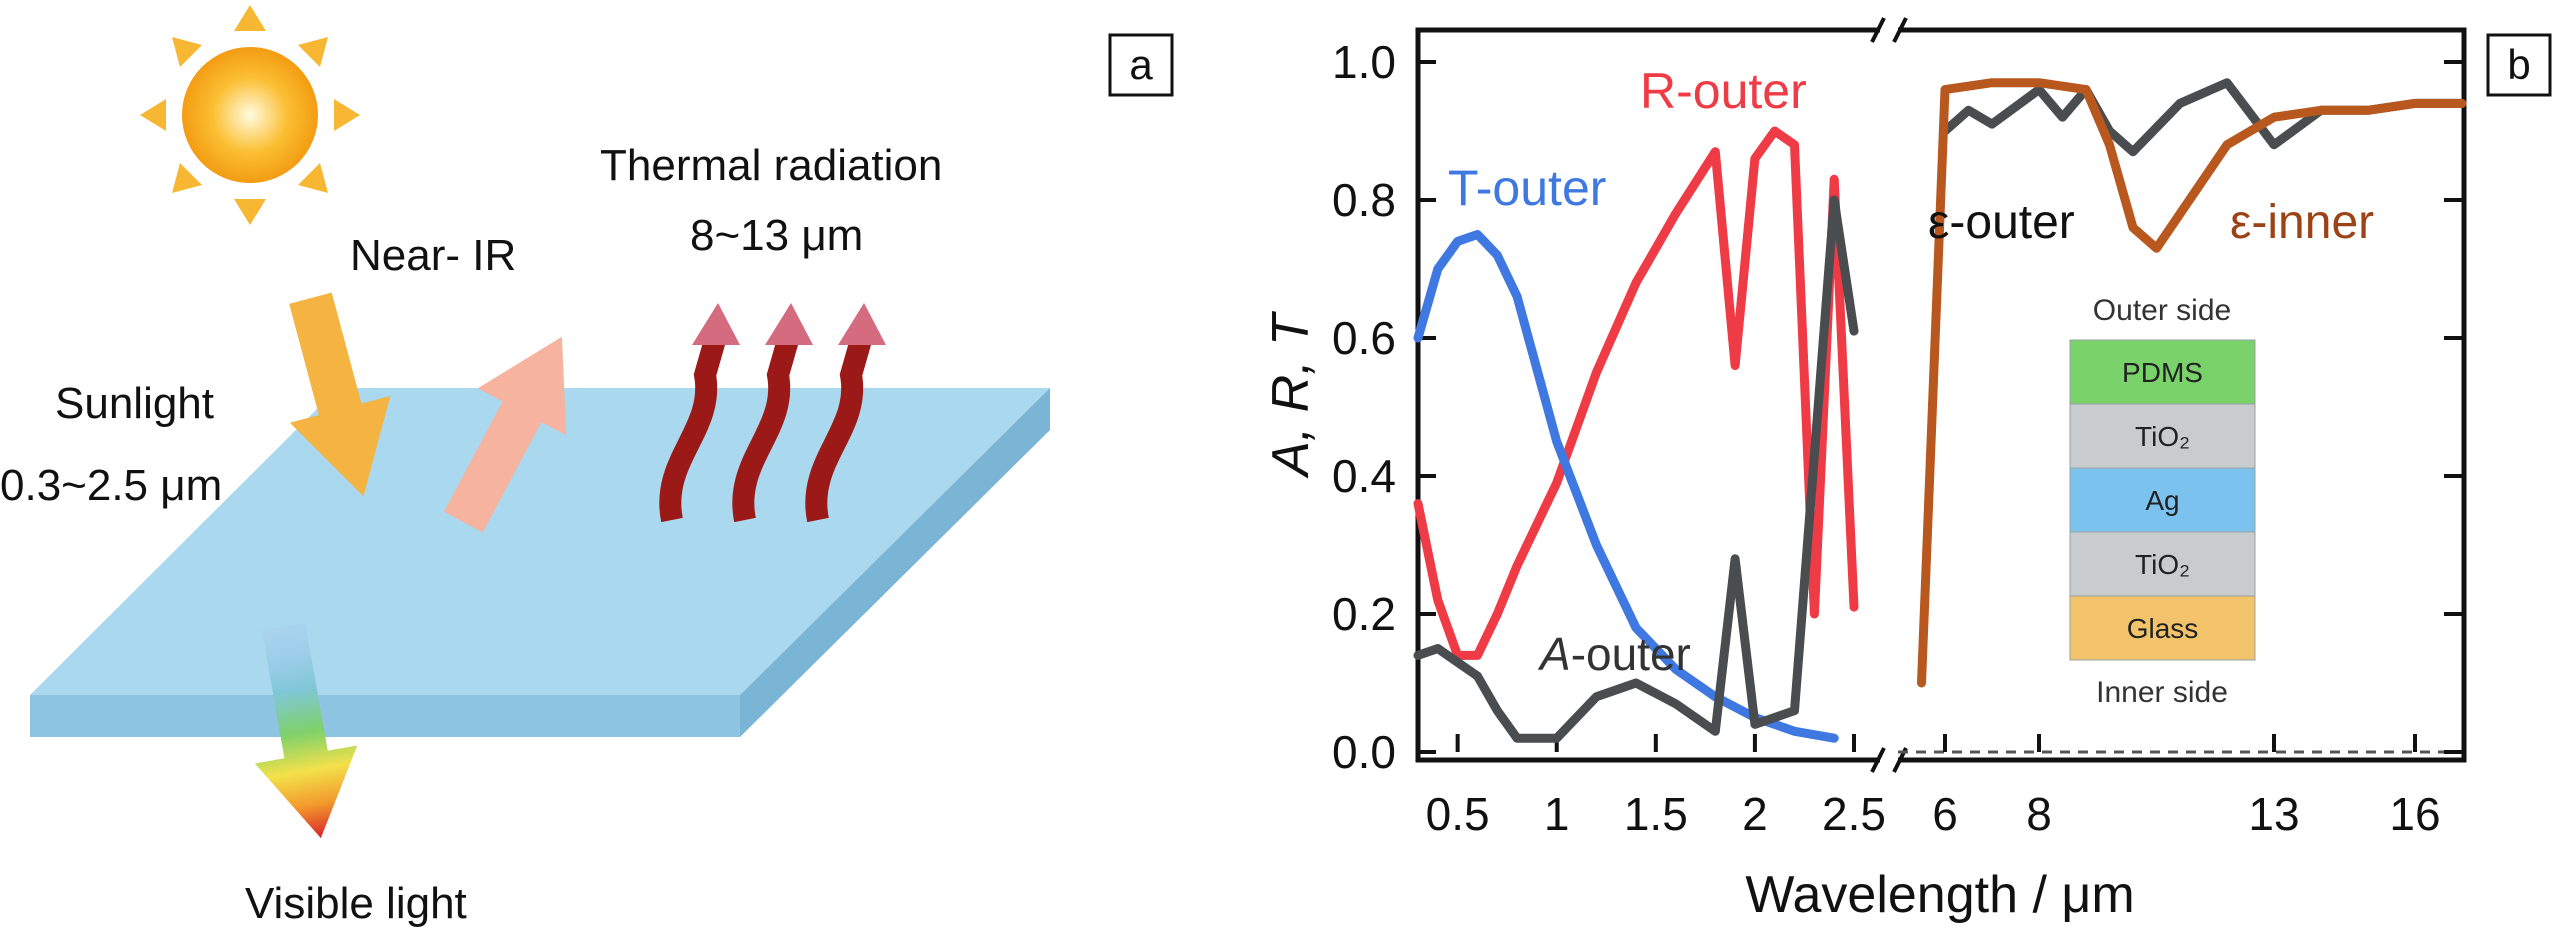 The width and height of the screenshot is (2564, 936). I want to click on r-outer-series-line, so click(1636, 393).